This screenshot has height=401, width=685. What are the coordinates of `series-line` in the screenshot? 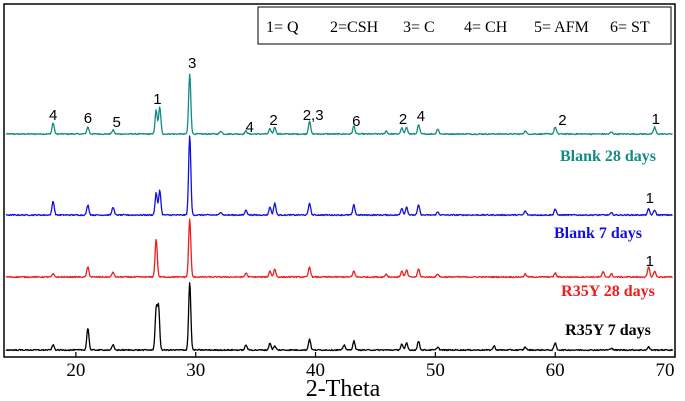 It's located at (339, 248).